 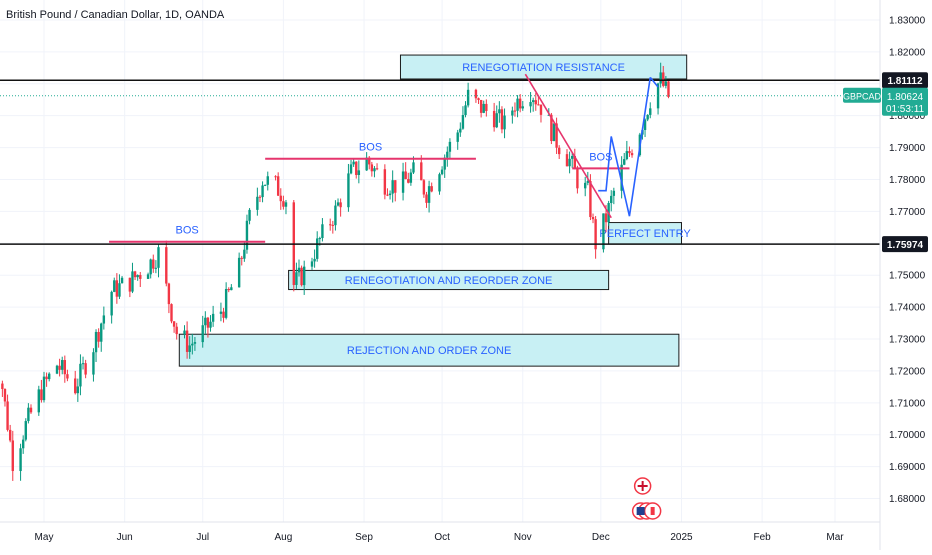 What do you see at coordinates (186, 231) in the screenshot?
I see `bos-label: BOS` at bounding box center [186, 231].